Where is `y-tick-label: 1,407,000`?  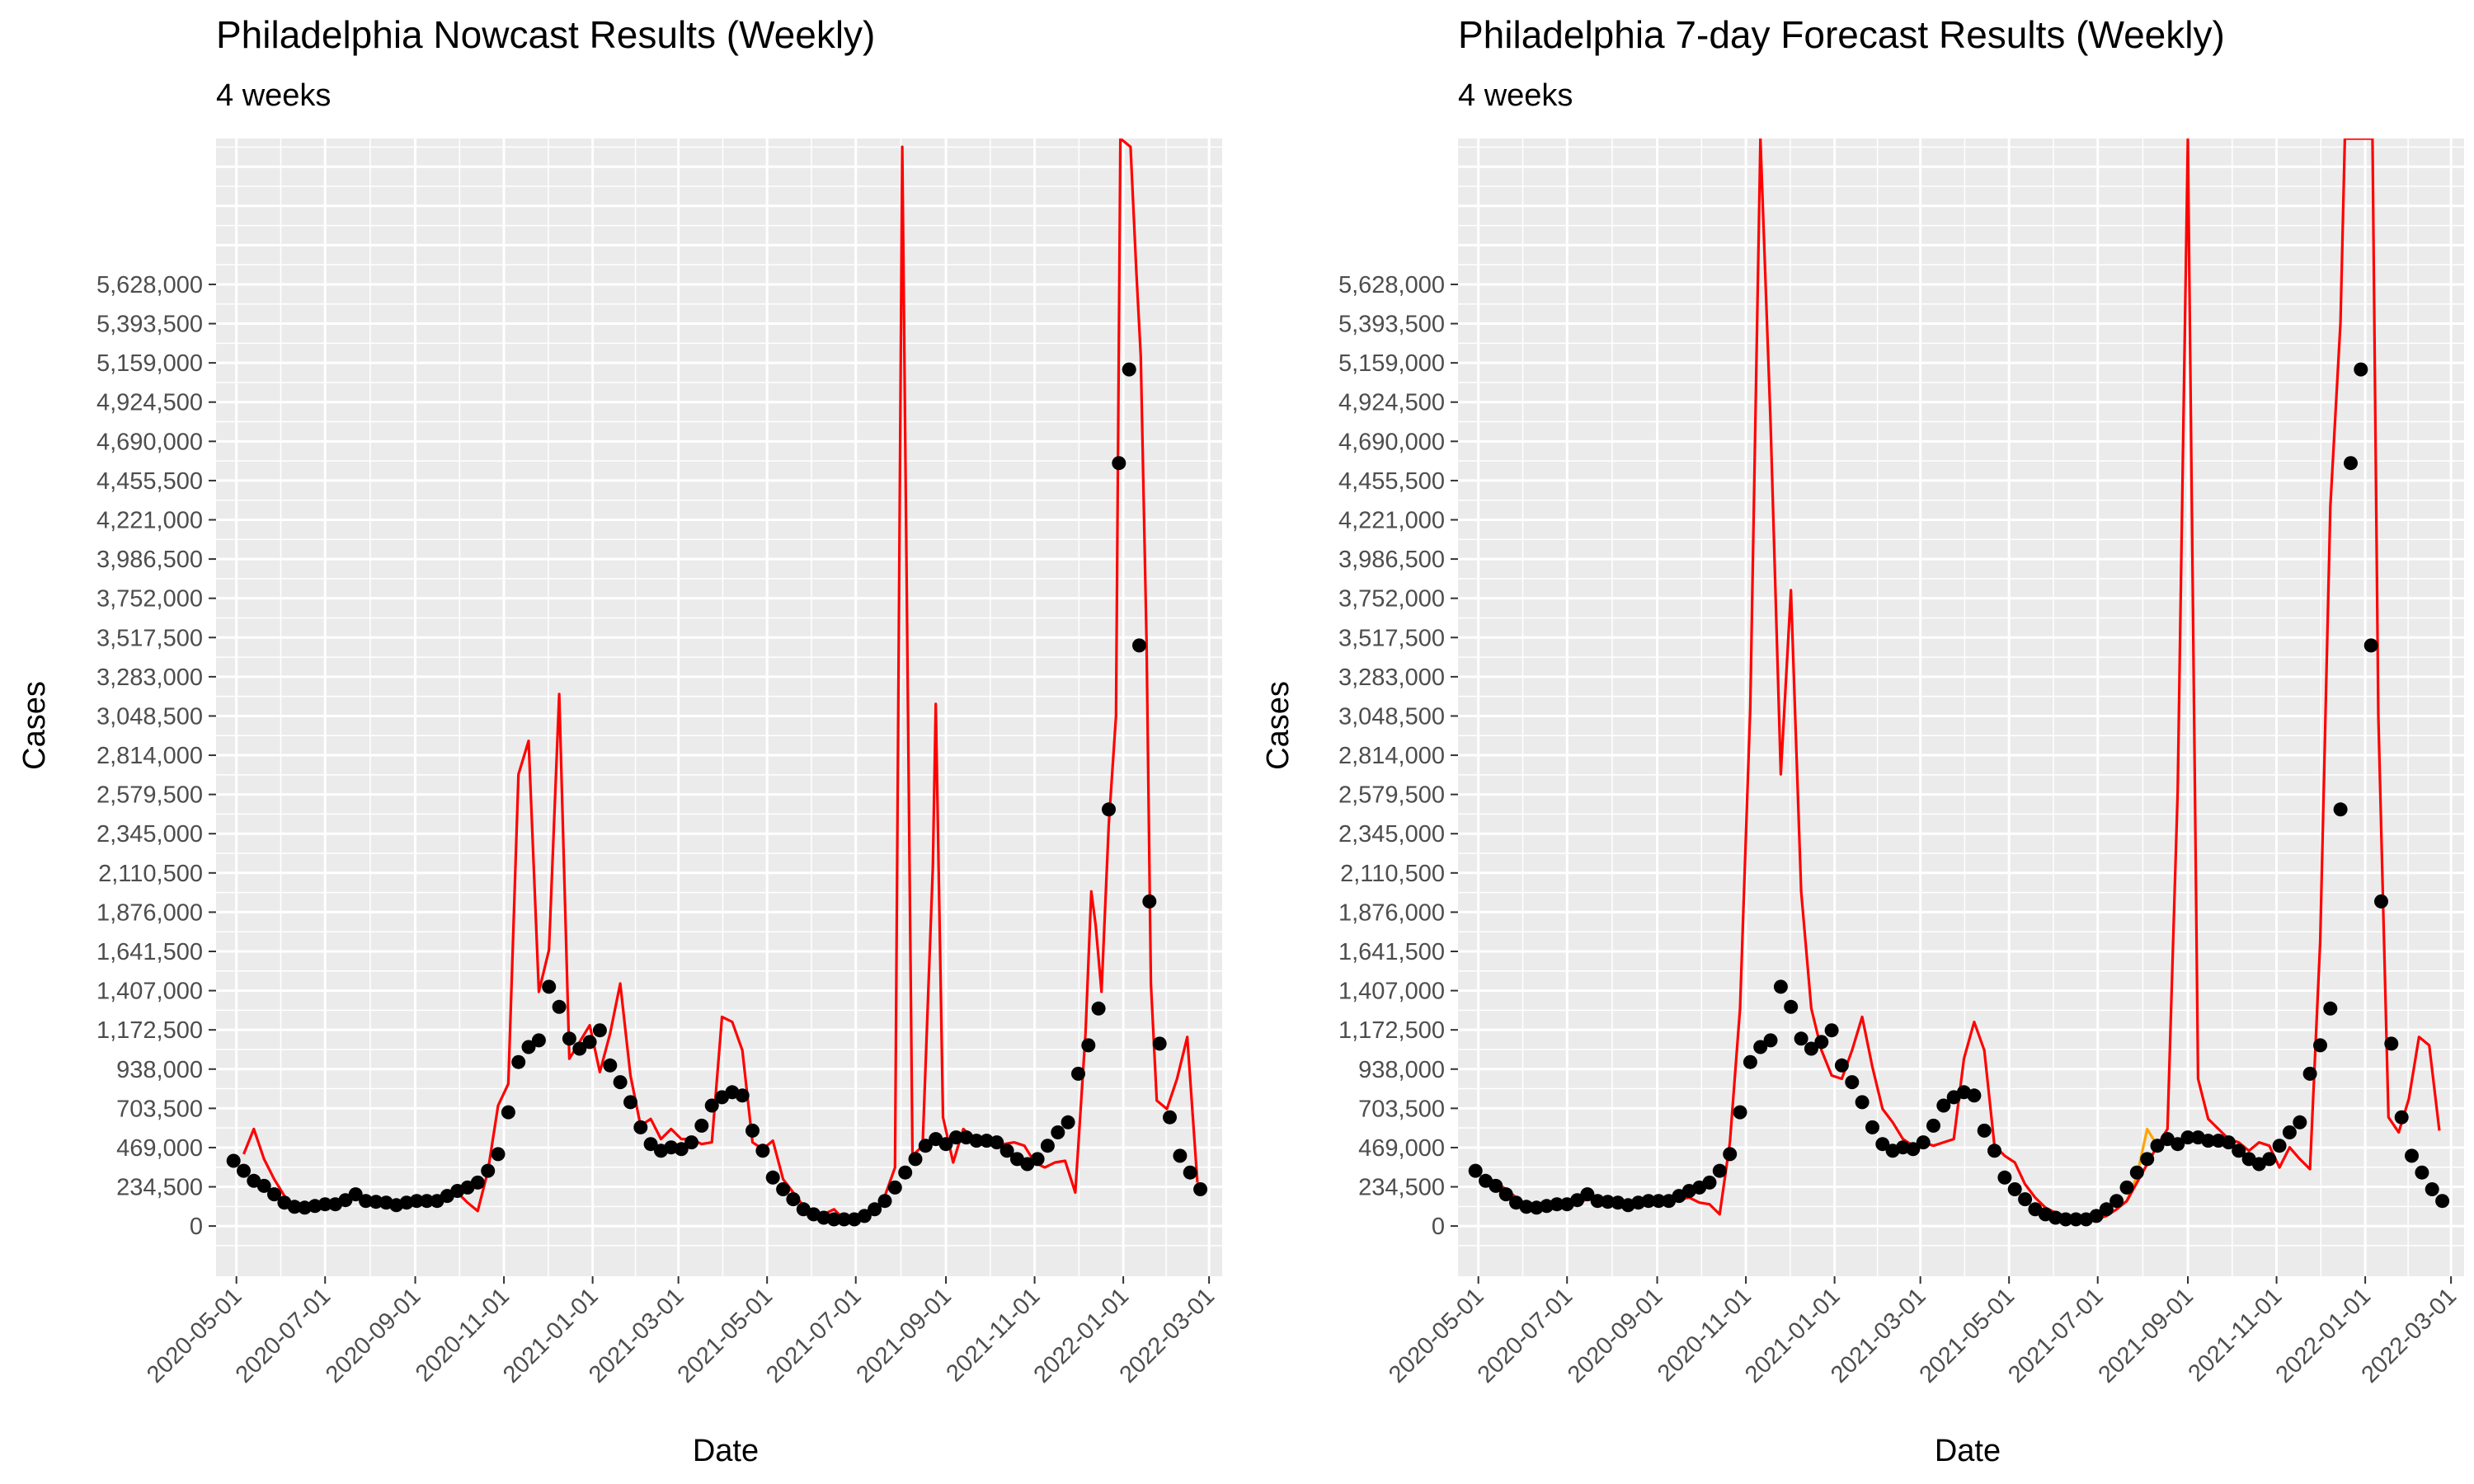 y-tick-label: 1,407,000 is located at coordinates (1391, 992).